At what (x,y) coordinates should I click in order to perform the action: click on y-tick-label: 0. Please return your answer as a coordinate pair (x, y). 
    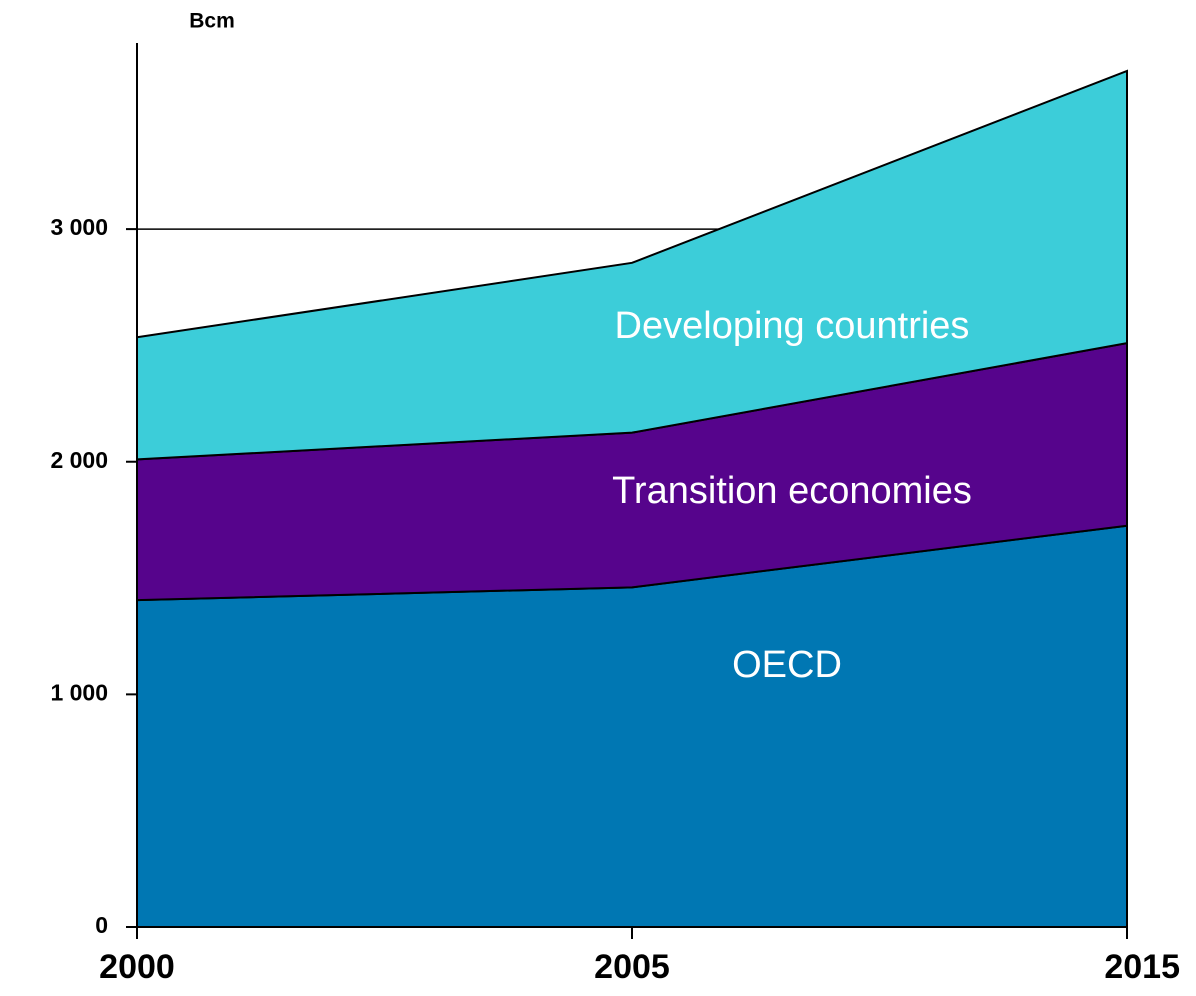
    Looking at the image, I should click on (101, 925).